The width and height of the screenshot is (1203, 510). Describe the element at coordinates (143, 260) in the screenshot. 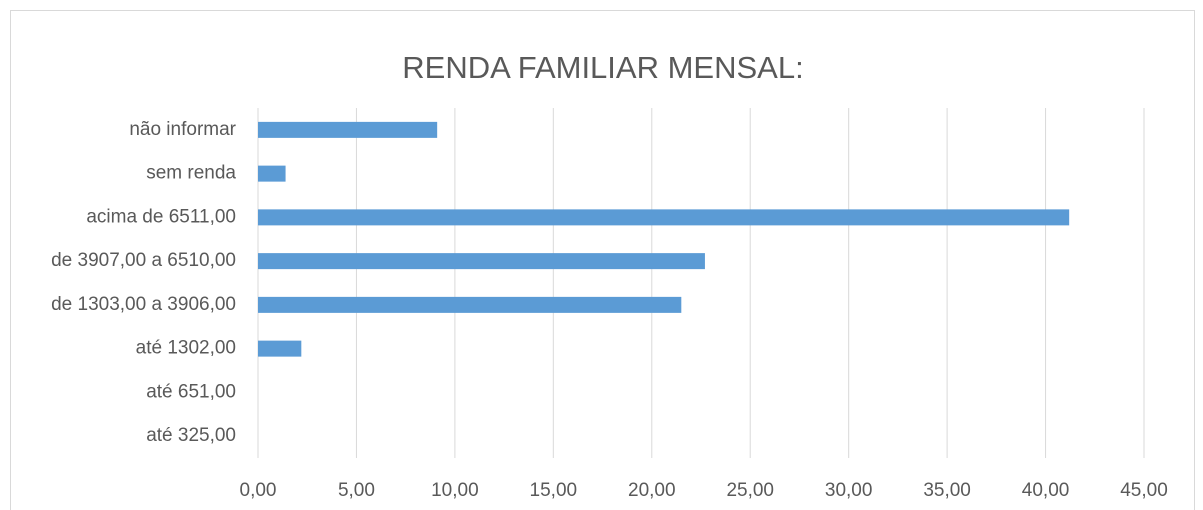

I see `y-tick-label: de 3907,00 a 6510,00` at that location.